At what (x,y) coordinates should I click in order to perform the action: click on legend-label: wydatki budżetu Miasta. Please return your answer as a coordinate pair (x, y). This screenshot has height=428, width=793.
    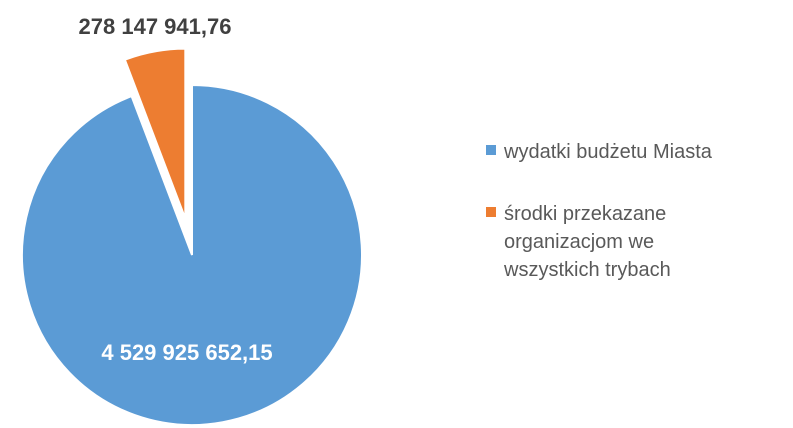
    Looking at the image, I should click on (608, 152).